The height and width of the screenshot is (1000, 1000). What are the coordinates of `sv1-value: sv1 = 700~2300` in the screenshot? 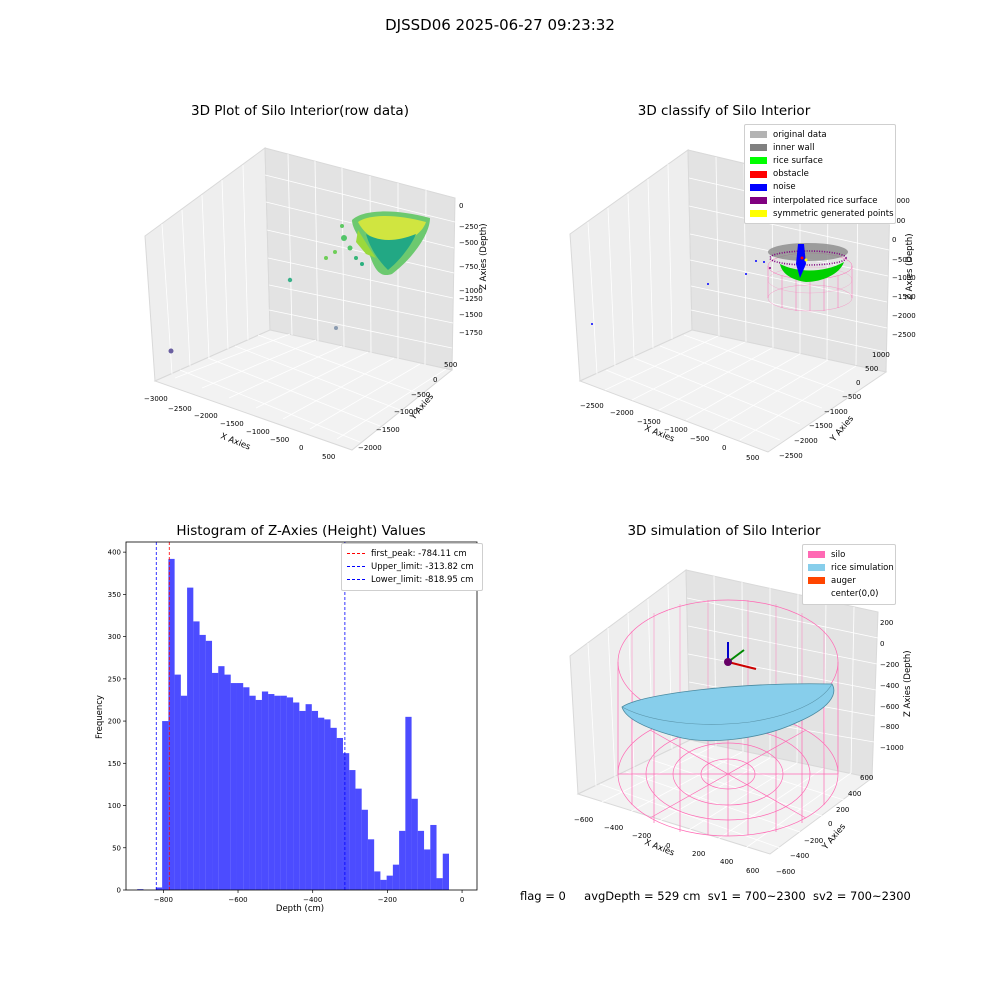 It's located at (756, 896).